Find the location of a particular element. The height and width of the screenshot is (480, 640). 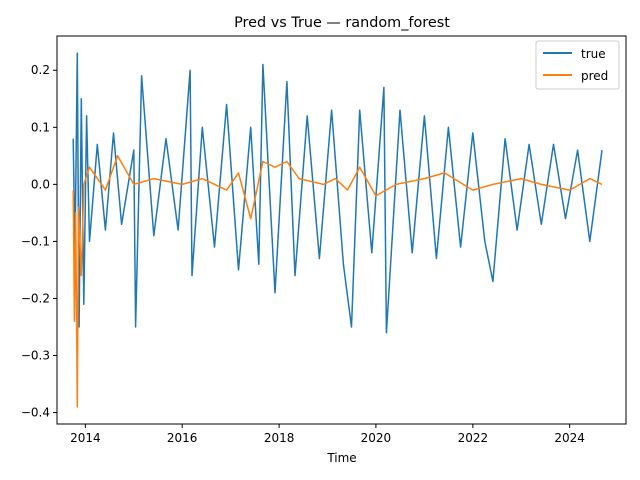

x-tick-label: 2016 is located at coordinates (182, 438).